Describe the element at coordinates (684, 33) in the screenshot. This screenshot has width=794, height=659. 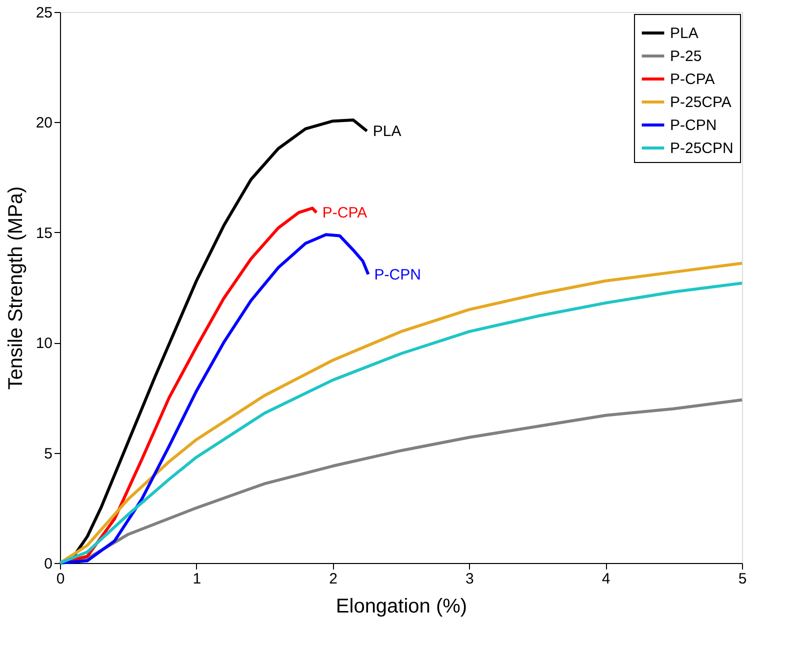
I see `legend-label: PLA` at that location.